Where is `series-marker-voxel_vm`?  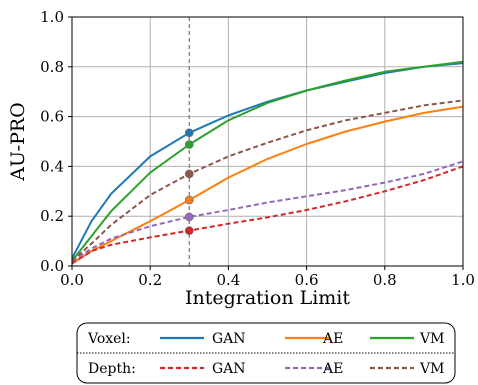 series-marker-voxel_vm is located at coordinates (189, 144).